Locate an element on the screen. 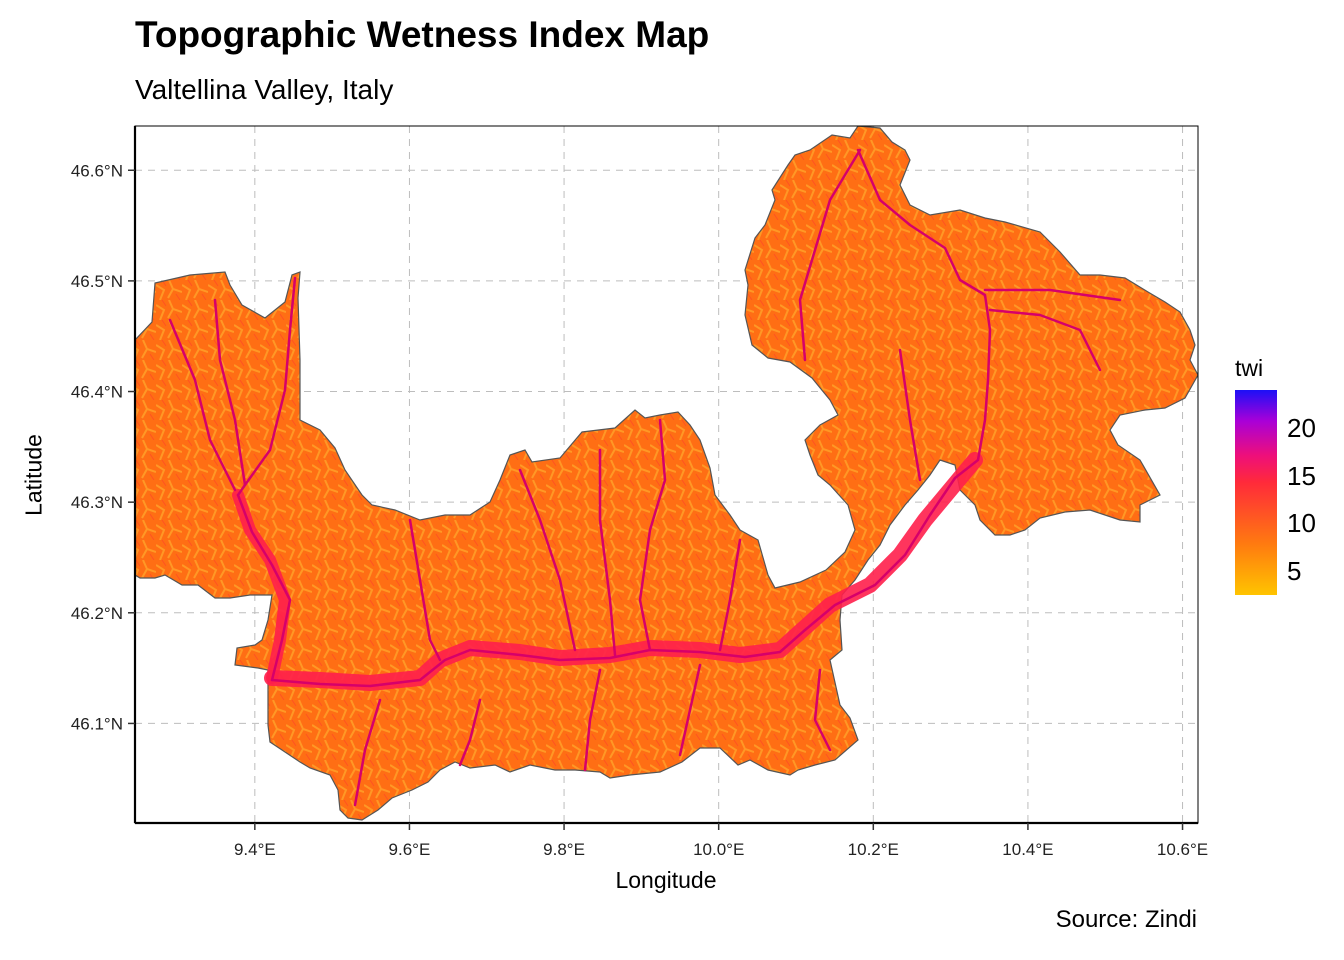 The height and width of the screenshot is (960, 1344). y-tick-label: 46.6°N is located at coordinates (97, 170).